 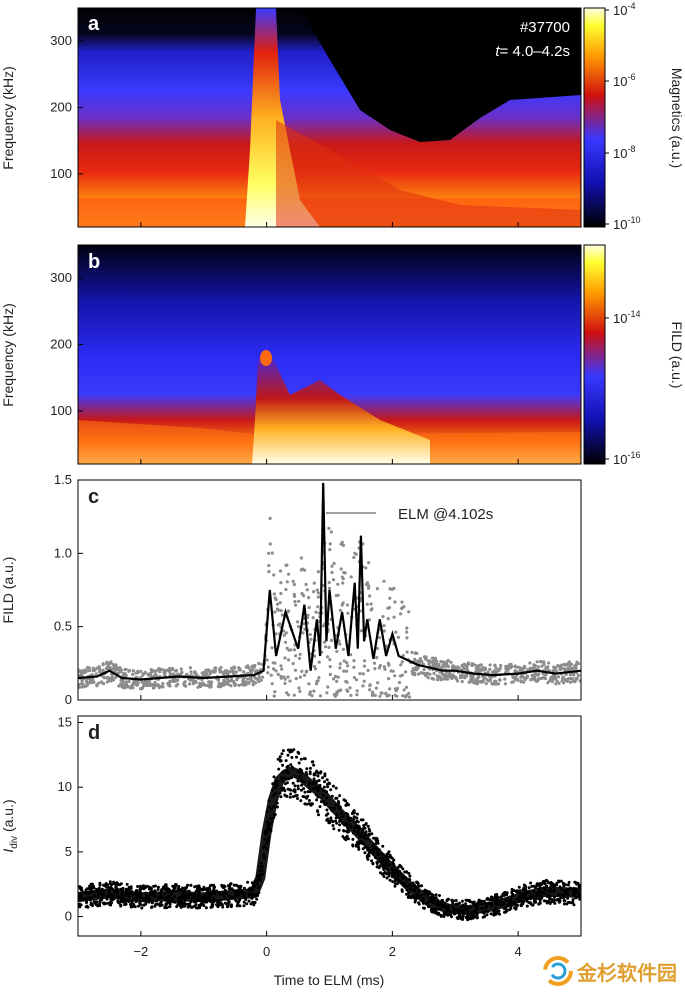 What do you see at coordinates (329, 581) in the screenshot?
I see `smoothed-series-line` at bounding box center [329, 581].